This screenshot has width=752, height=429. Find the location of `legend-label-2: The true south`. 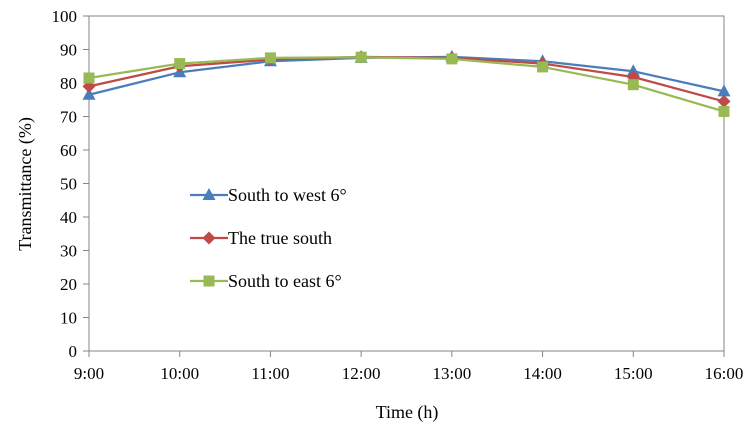

legend-label-2: The true south is located at coordinates (280, 238).